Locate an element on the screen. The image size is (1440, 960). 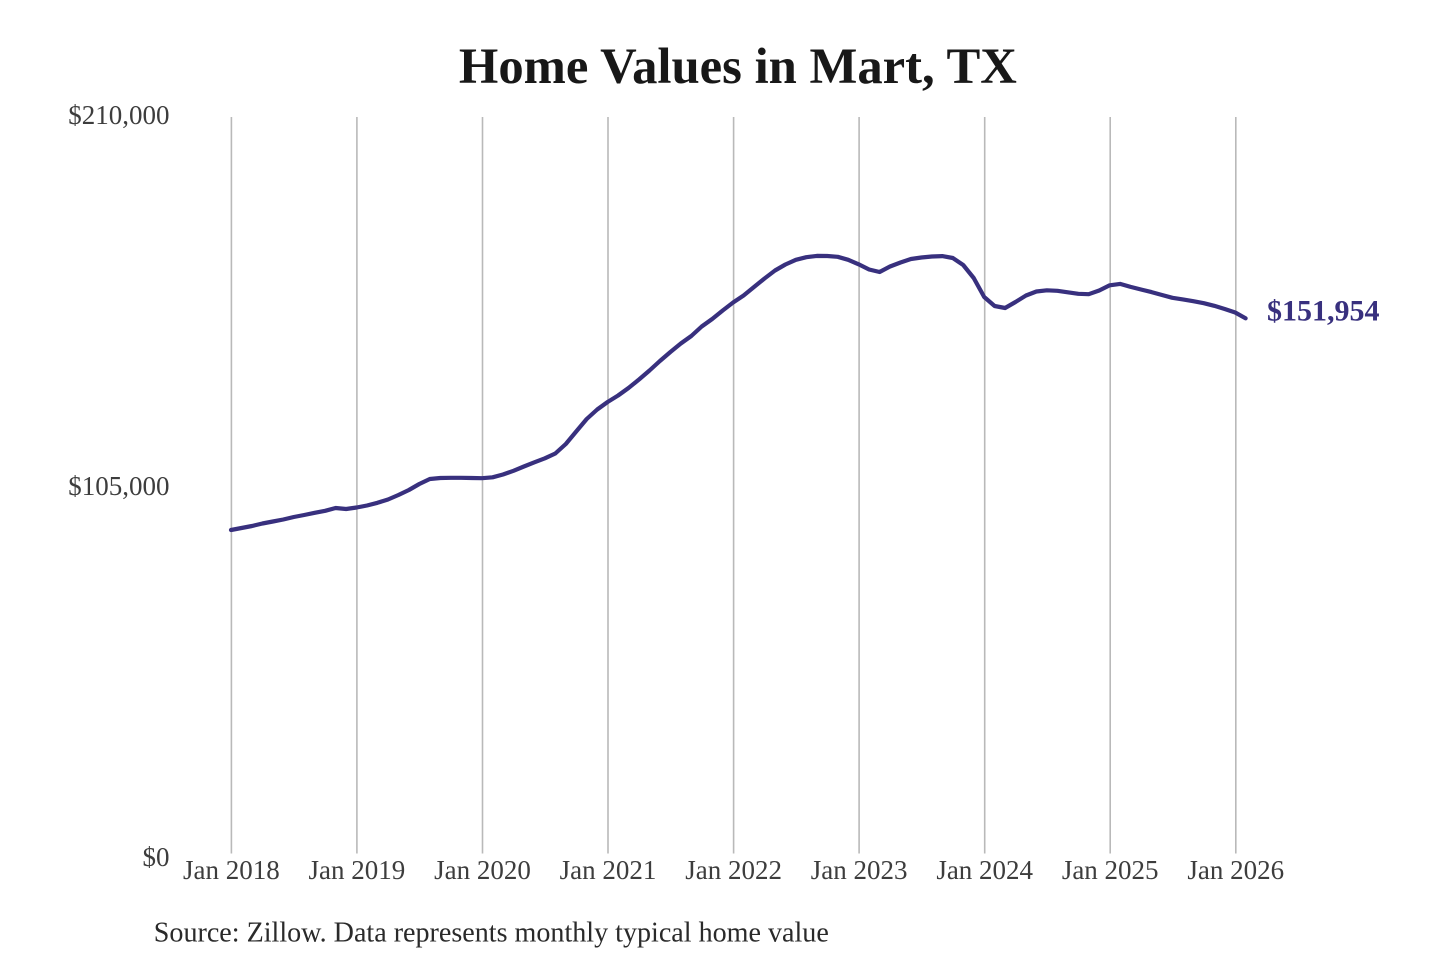
svg-text: Jan 2018 is located at coordinates (231, 870).